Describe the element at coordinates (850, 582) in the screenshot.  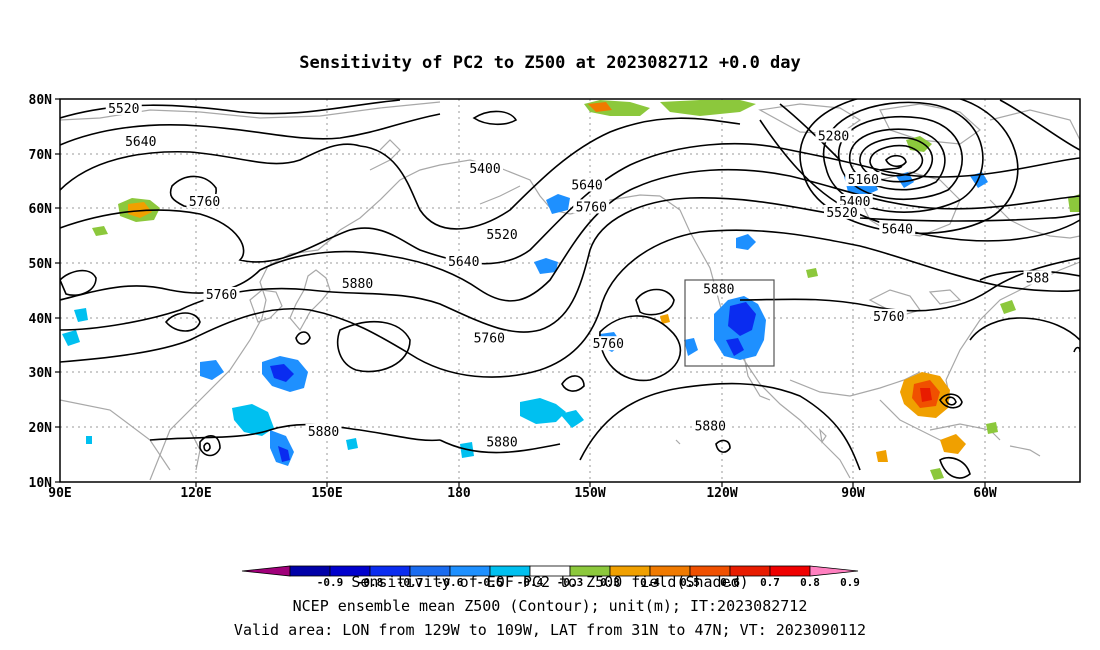
I see `colorbar-tick-label: 0.9` at that location.